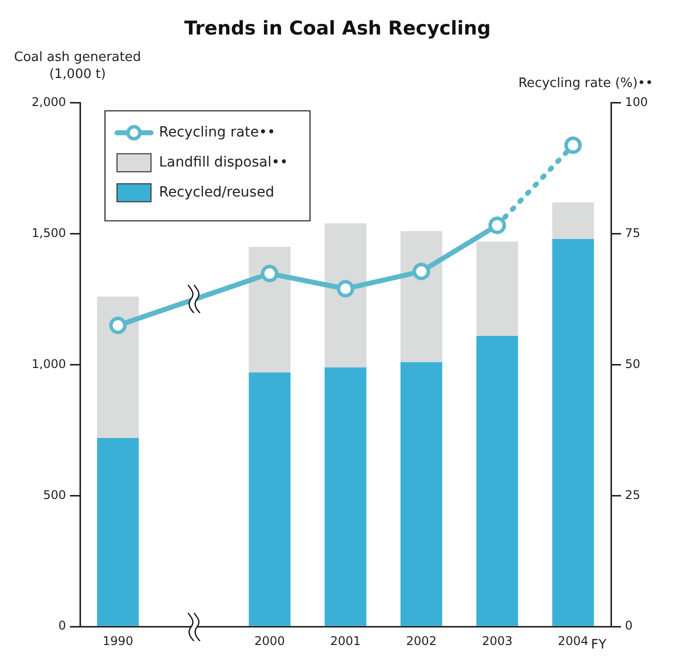 Image resolution: width=675 pixels, height=665 pixels. What do you see at coordinates (49, 363) in the screenshot?
I see `y-tick-label: 1,000` at bounding box center [49, 363].